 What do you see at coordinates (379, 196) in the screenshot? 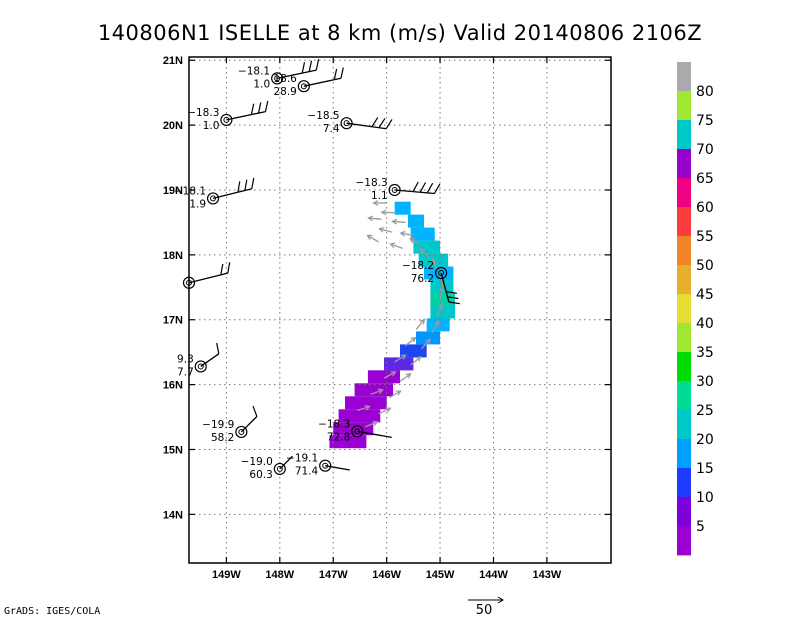
I see `station-speed-label: 1.1` at bounding box center [379, 196].